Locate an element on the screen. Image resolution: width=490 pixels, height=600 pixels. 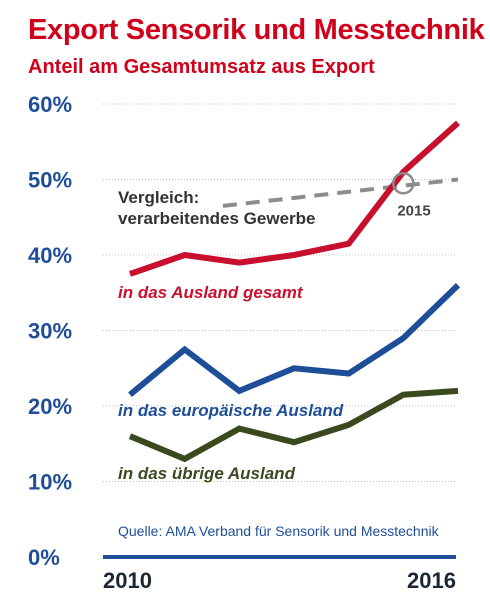
chart-subtitle: Anteil am Gesamtumsatz aus Export is located at coordinates (201, 67).